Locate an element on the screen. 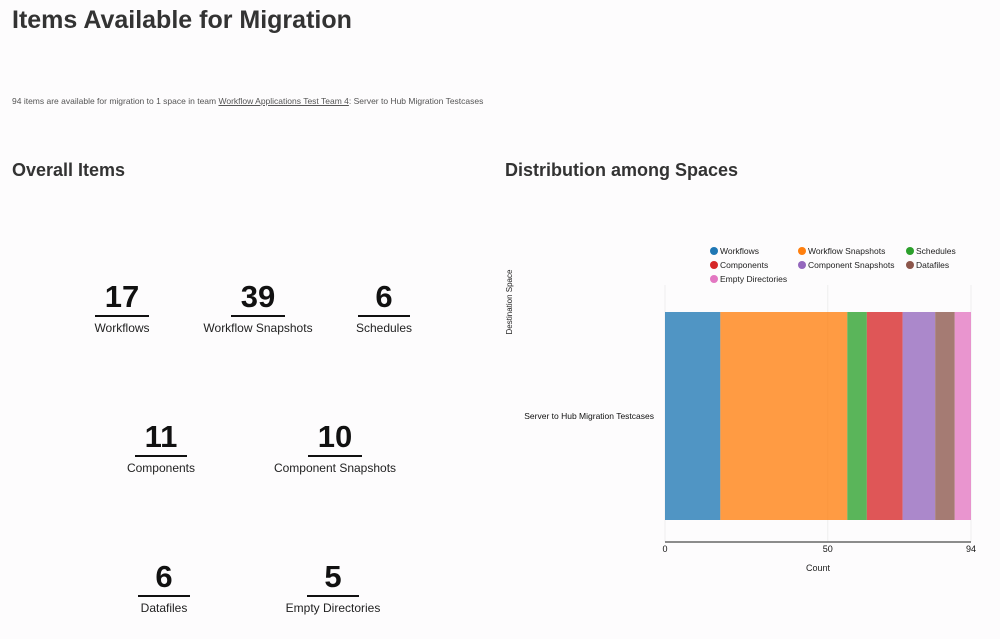  bar-segment-empty-directories is located at coordinates (962, 416).